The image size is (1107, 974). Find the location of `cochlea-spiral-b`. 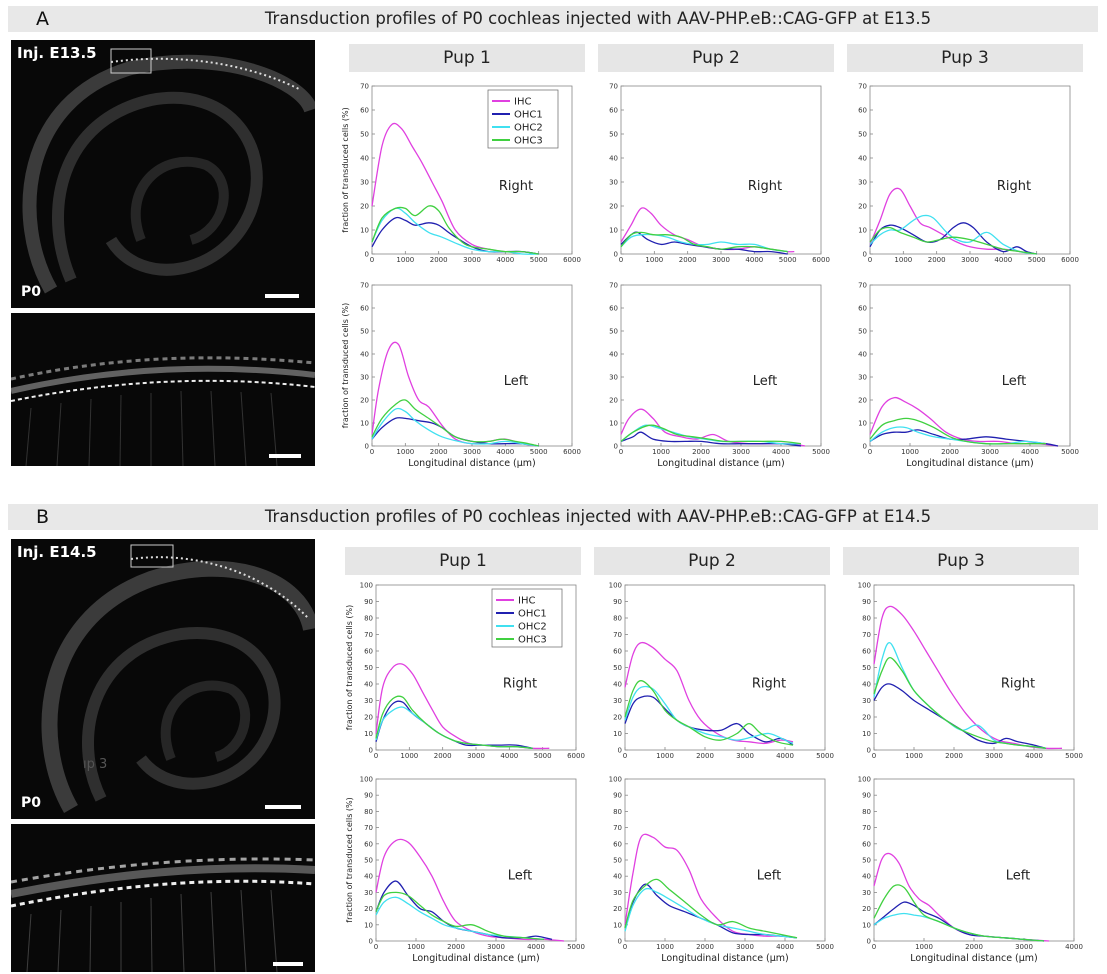

cochlea-spiral-b is located at coordinates (178, 678).